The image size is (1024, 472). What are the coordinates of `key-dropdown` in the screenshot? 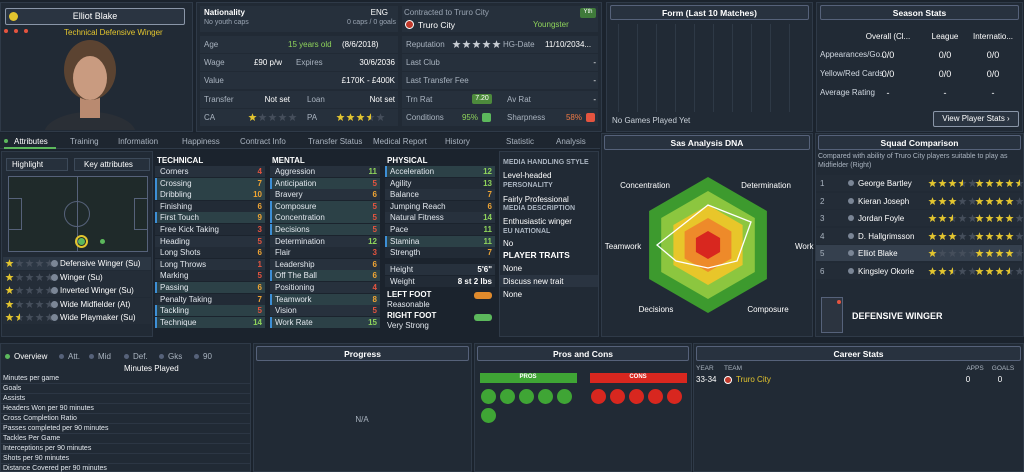 It's located at (112, 164).